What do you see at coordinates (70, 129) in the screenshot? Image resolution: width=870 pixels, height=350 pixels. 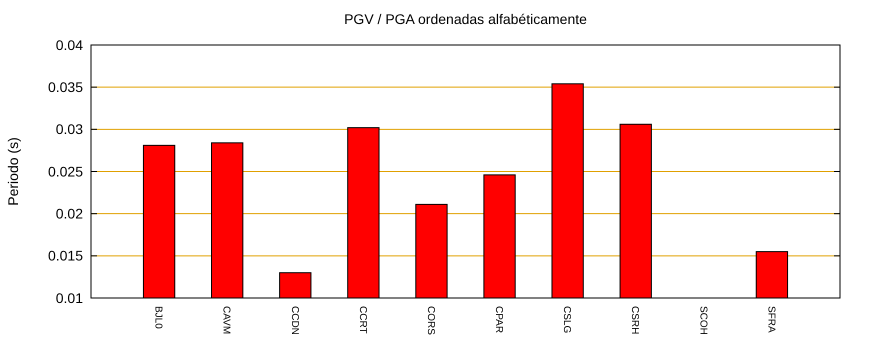 I see `y-tick-label: 0.03` at bounding box center [70, 129].